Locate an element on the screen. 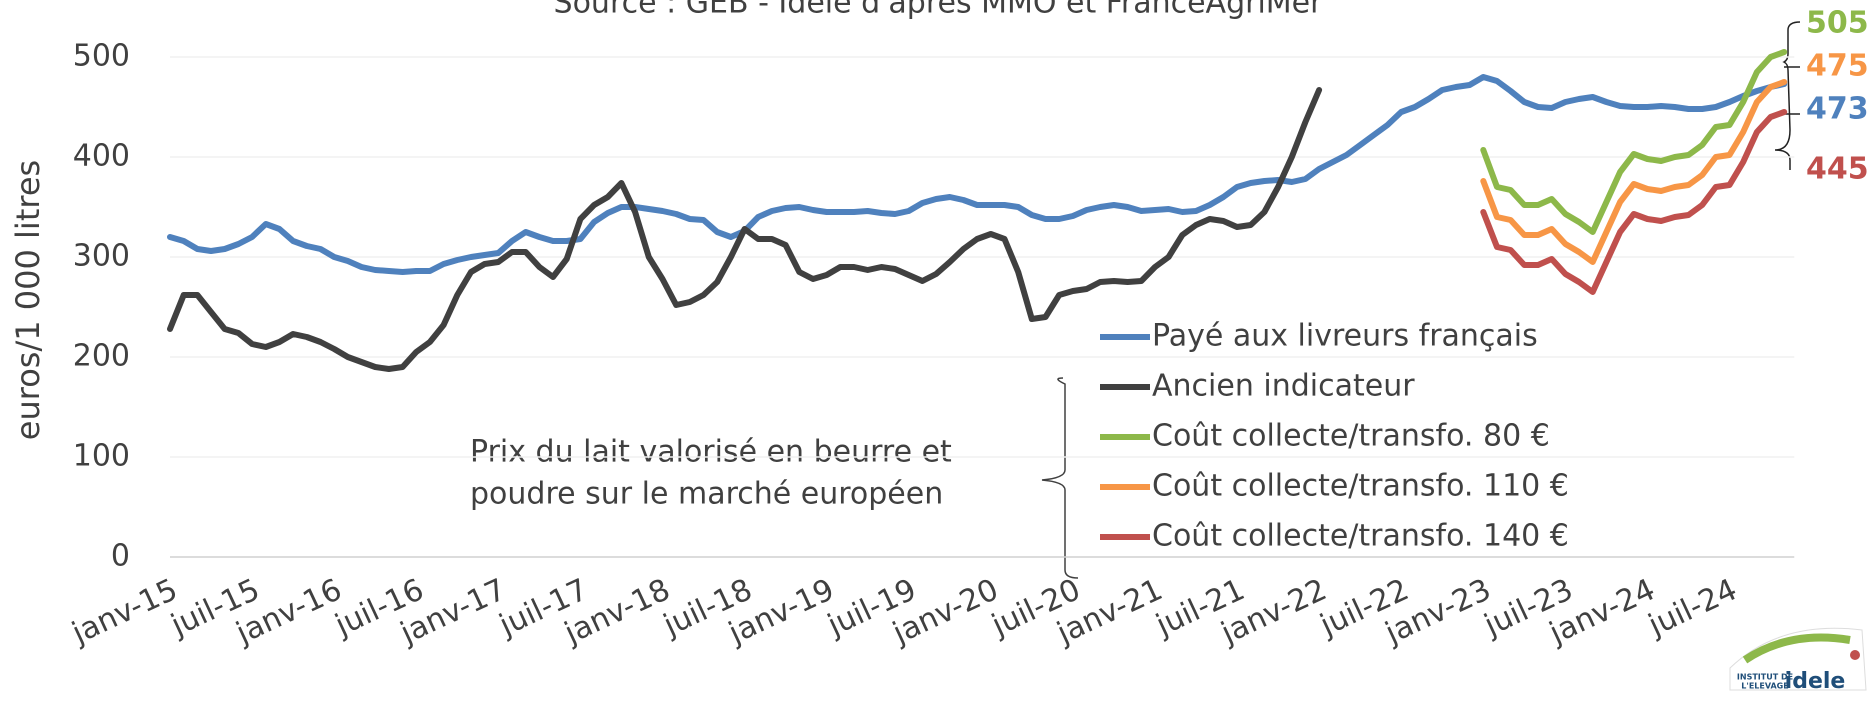 The height and width of the screenshot is (714, 1876). legend-label: Coût collecte/transfo. 140 € is located at coordinates (1360, 536).